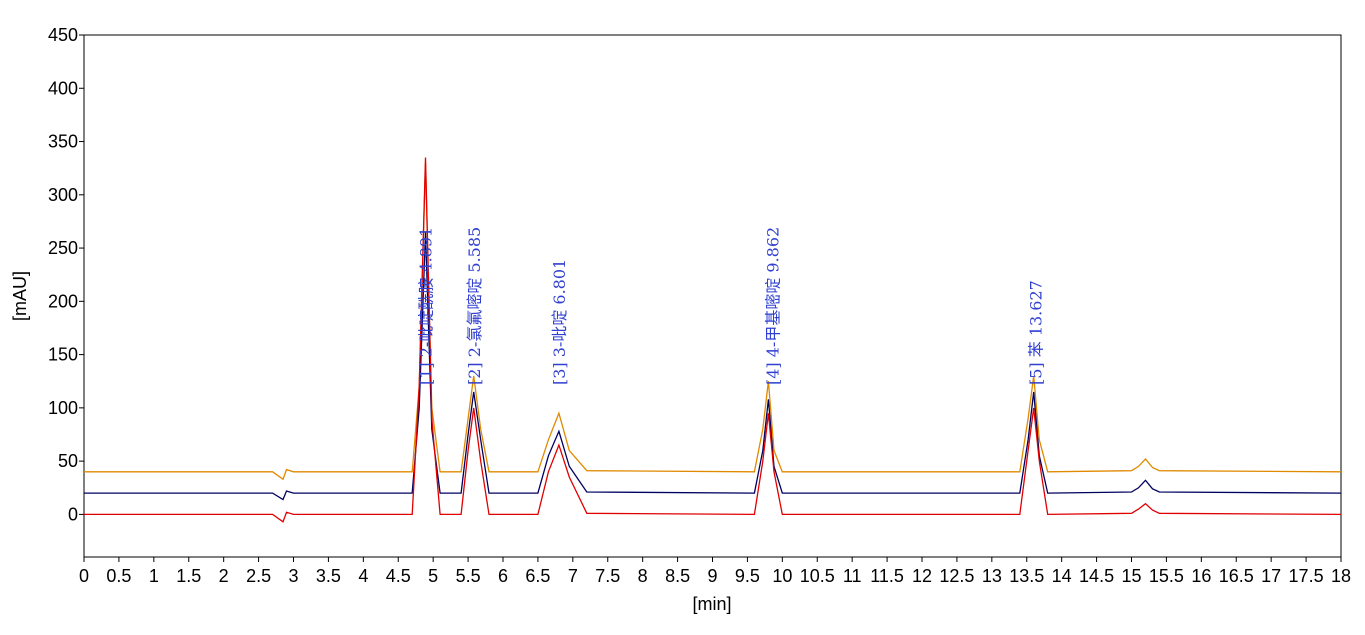 The image size is (1365, 635). Describe the element at coordinates (537, 576) in the screenshot. I see `x-tick-label: 6.5` at that location.